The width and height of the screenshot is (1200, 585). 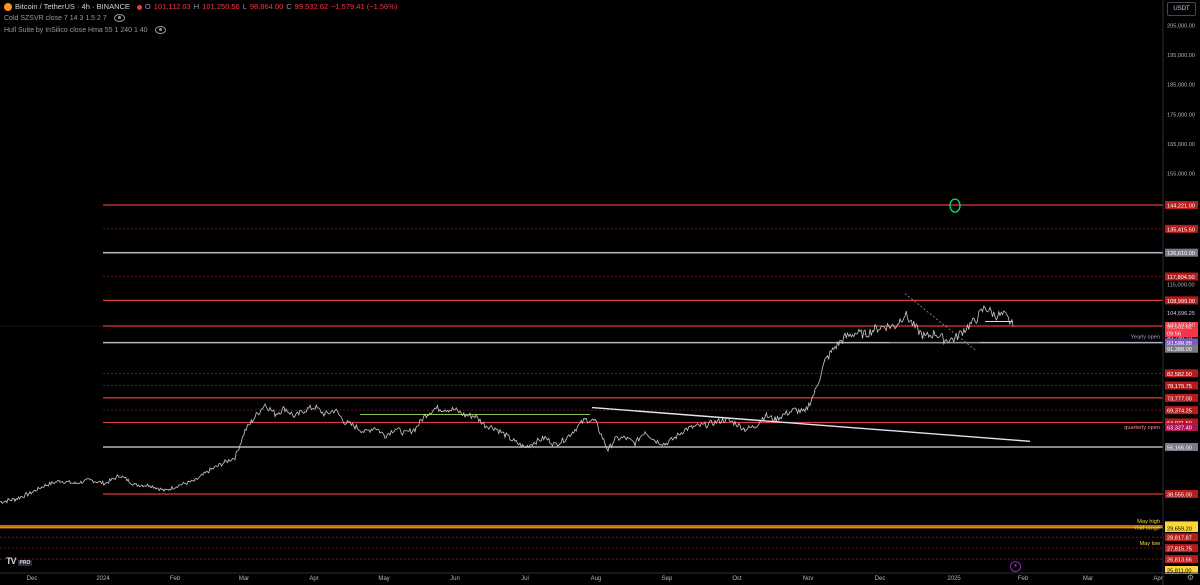 What do you see at coordinates (1142, 428) in the screenshot?
I see `annotation-1: quarterly open` at bounding box center [1142, 428].